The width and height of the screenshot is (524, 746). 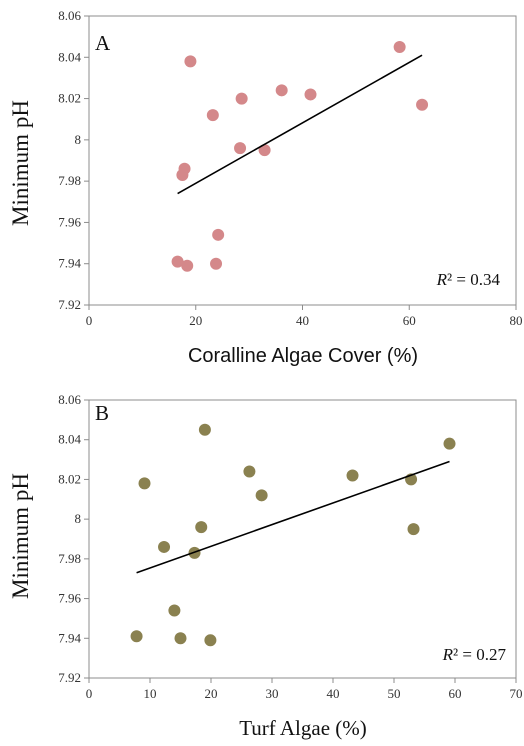 I want to click on panel-label: A, so click(x=103, y=43).